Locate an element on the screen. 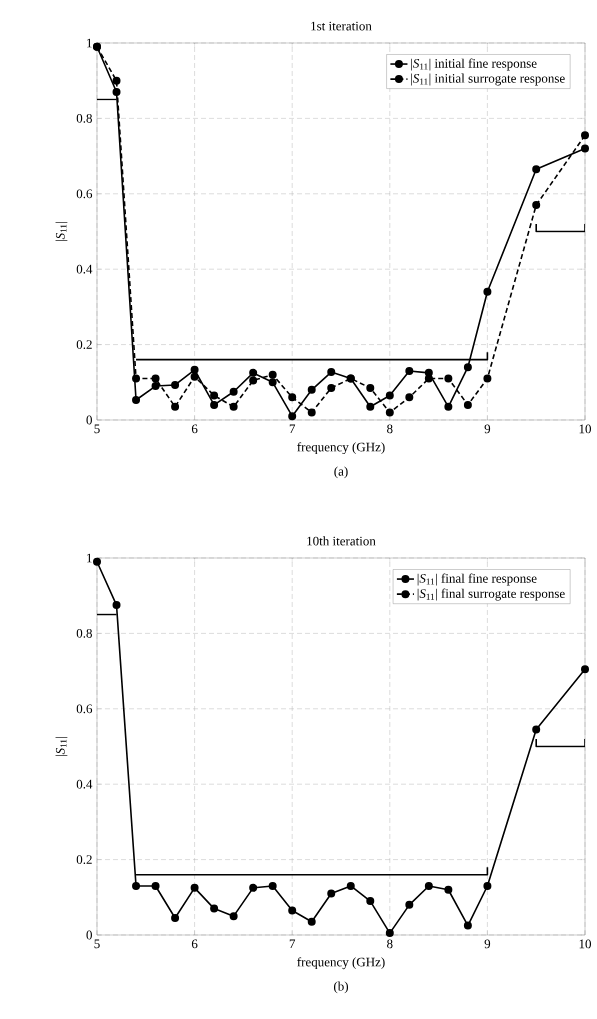 The image size is (597, 1019). text: (a) is located at coordinates (341, 472).